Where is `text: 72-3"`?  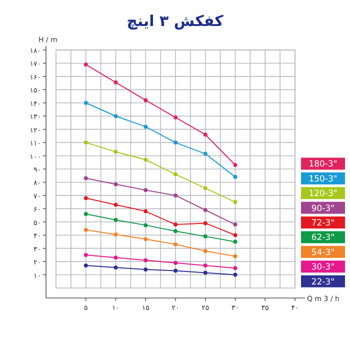
text: 72-3" is located at coordinates (323, 223).